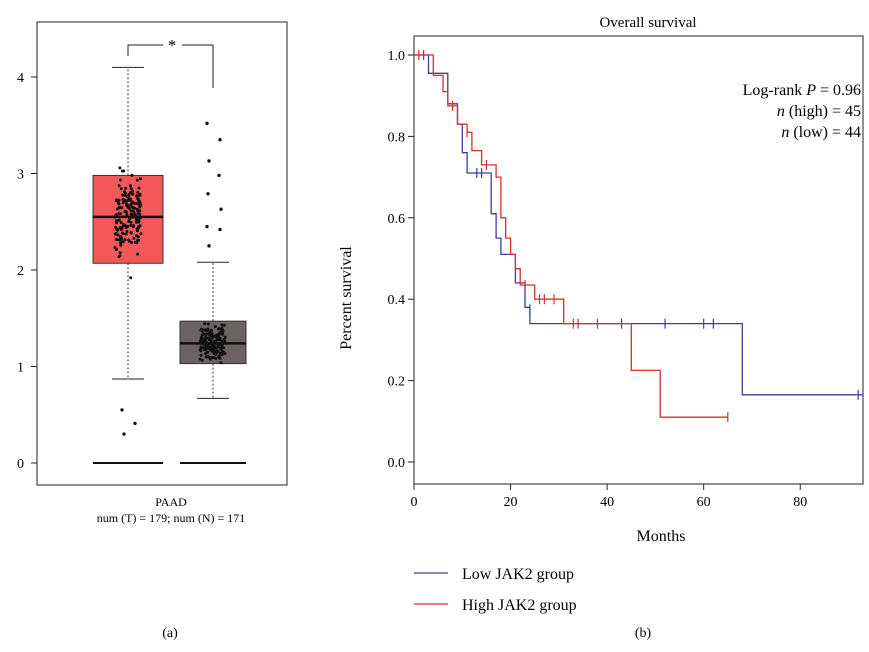 The width and height of the screenshot is (869, 652). I want to click on y-tick-label: 2, so click(20, 271).